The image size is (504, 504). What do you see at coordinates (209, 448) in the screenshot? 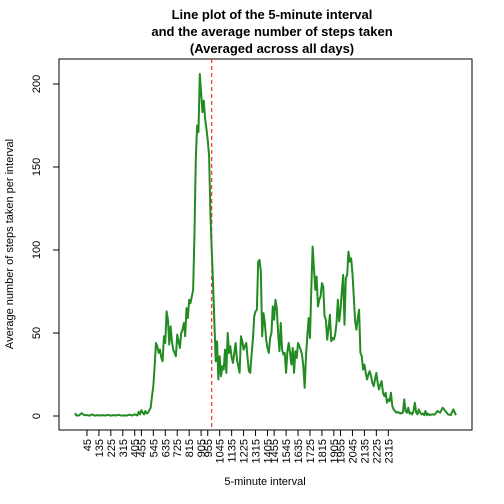
I see `x-tick-label: 955` at bounding box center [209, 448].